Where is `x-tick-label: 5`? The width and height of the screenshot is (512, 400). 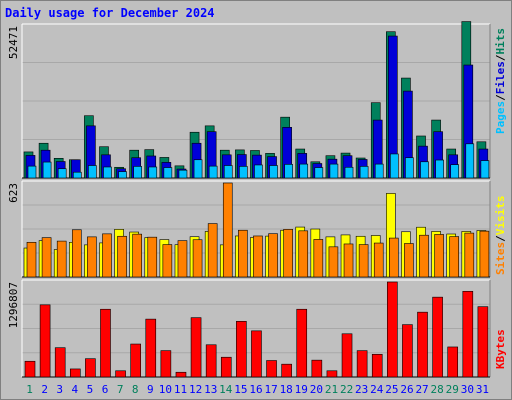
x-tick-label: 5 is located at coordinates (90, 389).